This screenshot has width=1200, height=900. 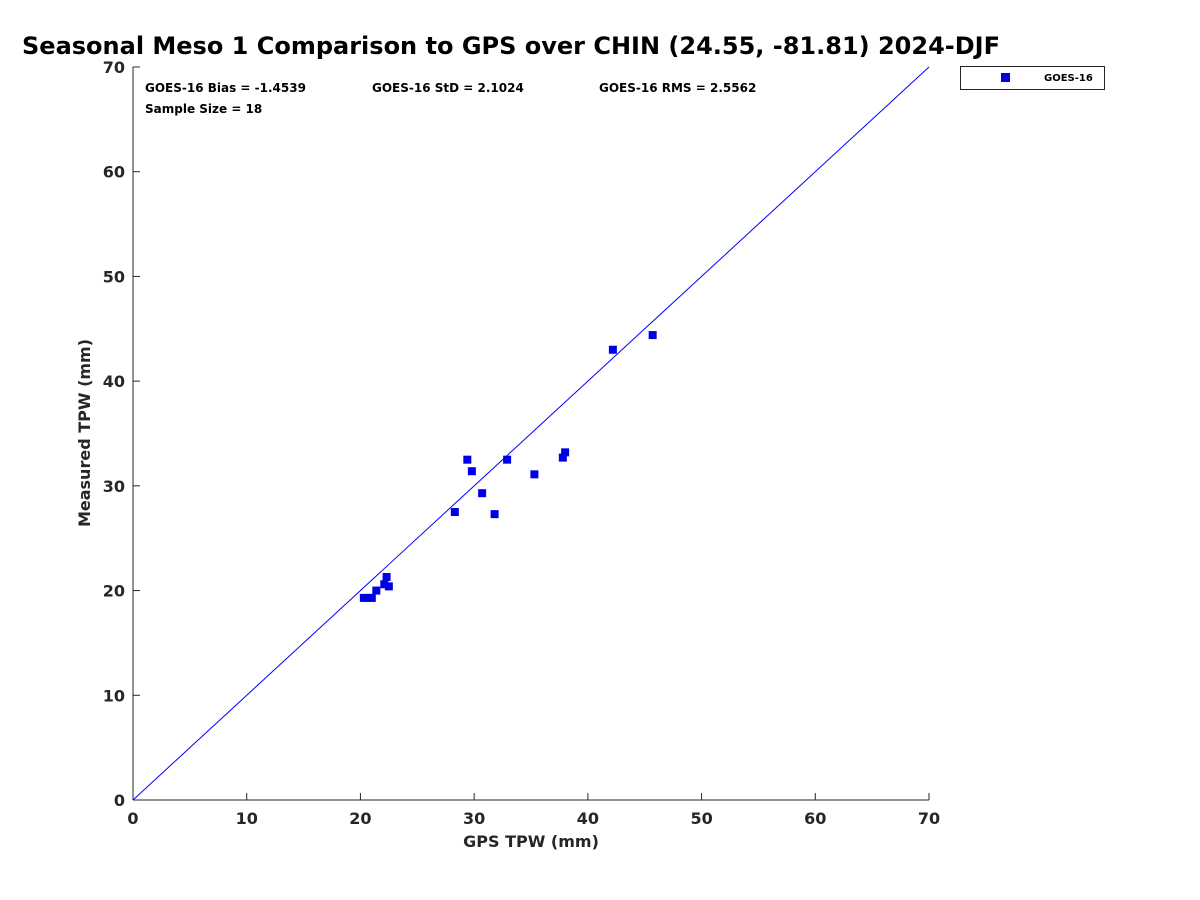 I want to click on x-tick-label: 30, so click(x=474, y=818).